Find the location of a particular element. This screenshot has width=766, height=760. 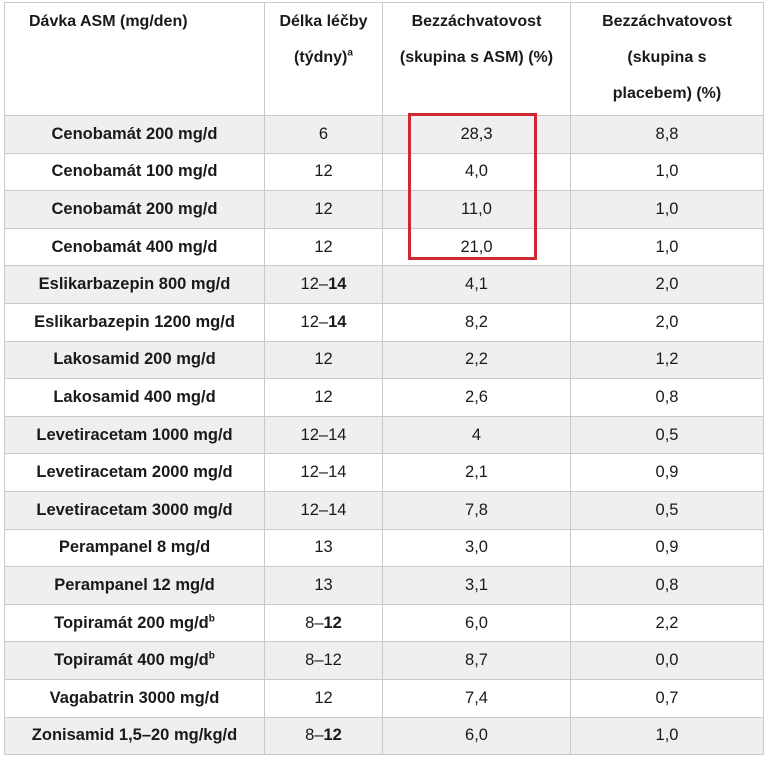

table-row: Zonisamid 1,5–20 mg/kg/d 8–12 6,0 1,0 is located at coordinates (384, 736).